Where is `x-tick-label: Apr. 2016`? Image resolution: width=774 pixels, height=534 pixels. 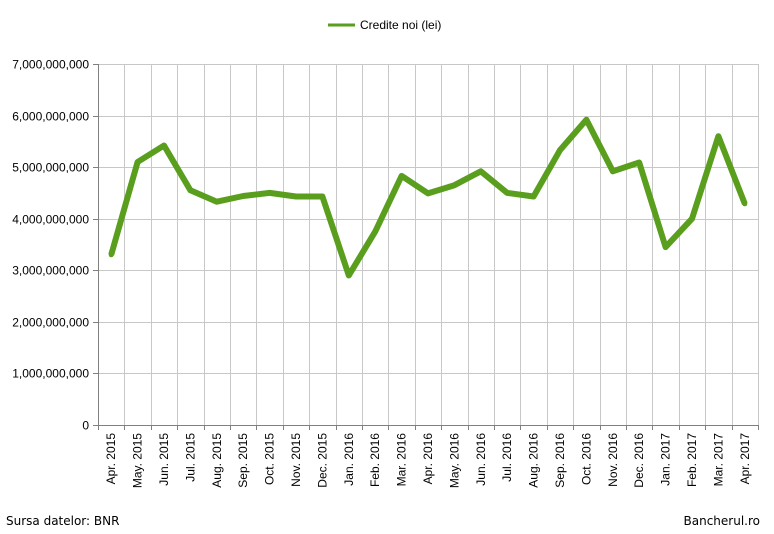 x-tick-label: Apr. 2016 is located at coordinates (428, 459).